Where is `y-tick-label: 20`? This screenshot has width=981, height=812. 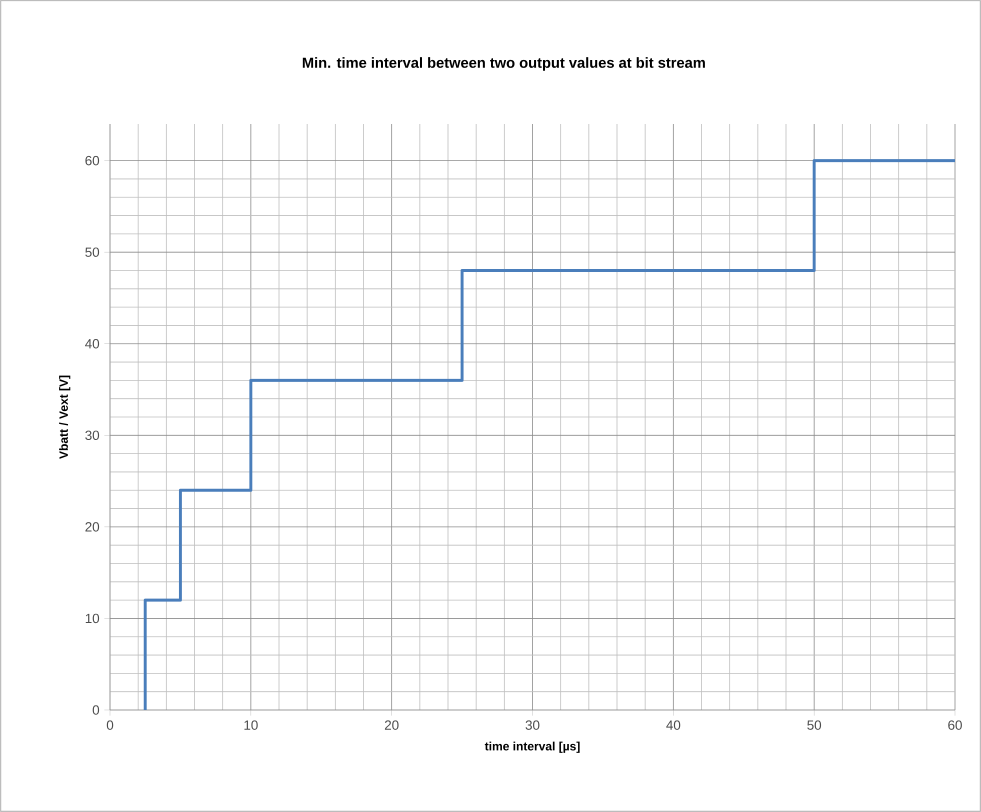
y-tick-label: 20 is located at coordinates (92, 527).